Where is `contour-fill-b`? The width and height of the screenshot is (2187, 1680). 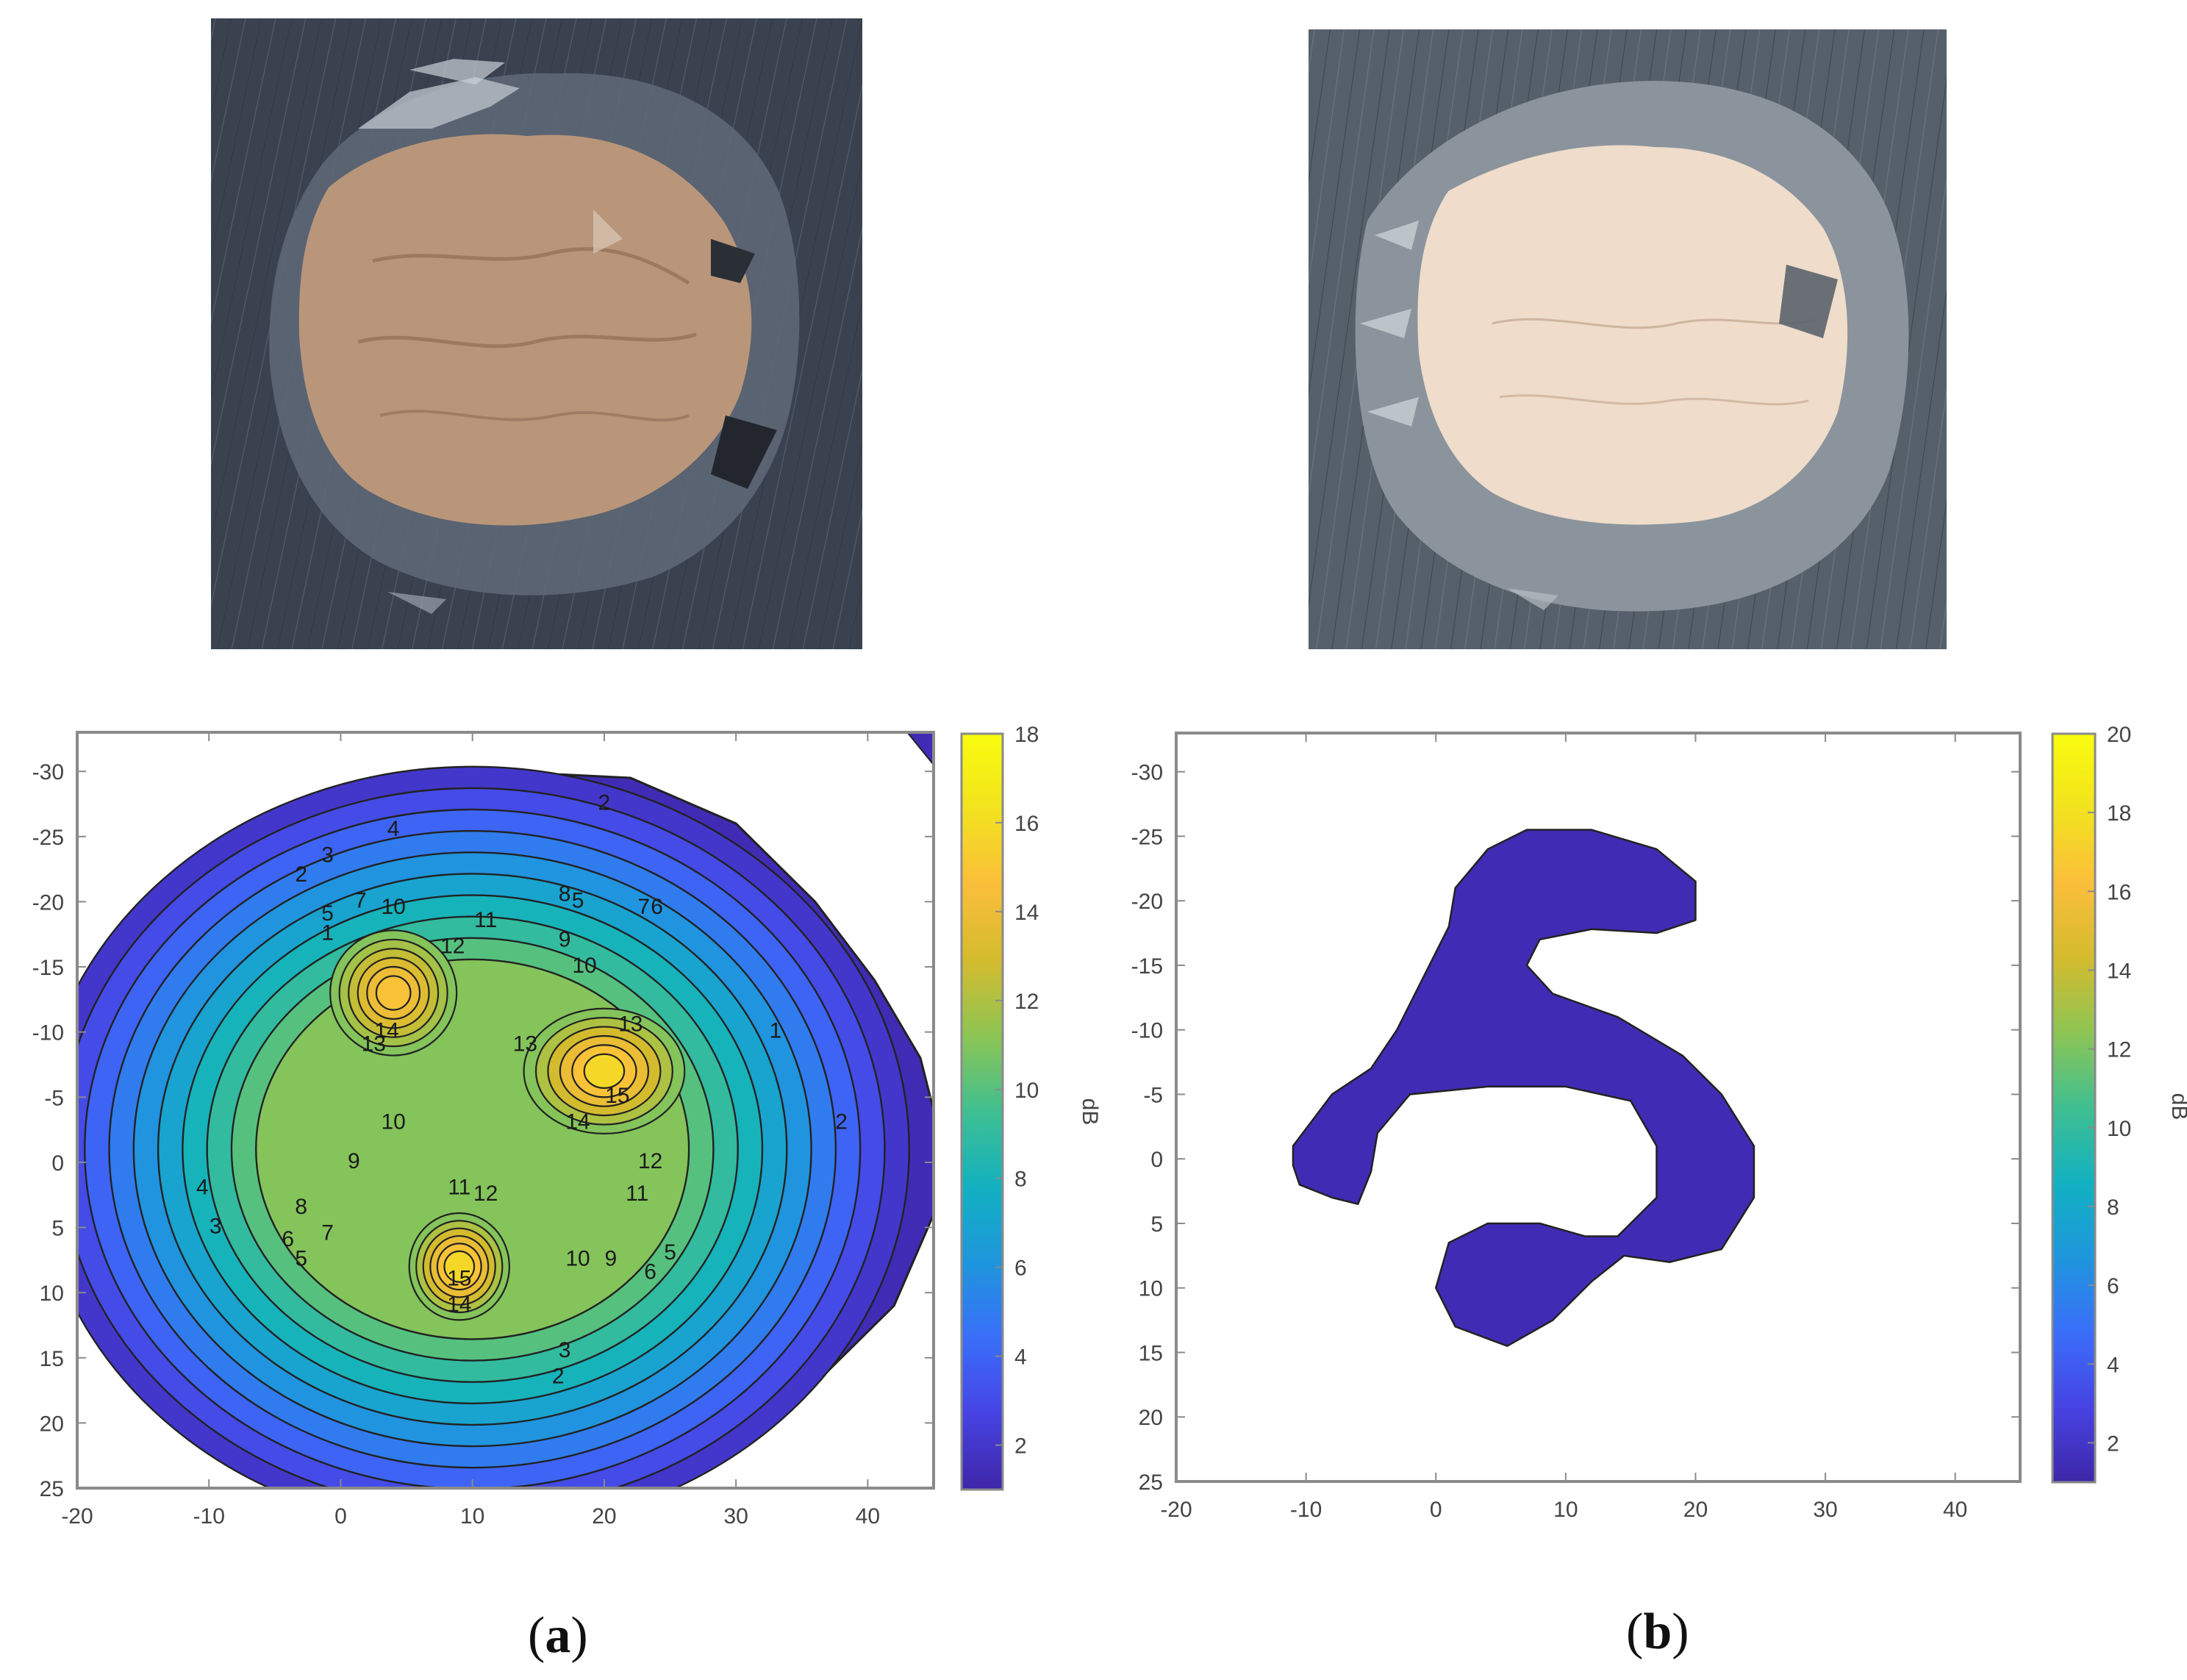 contour-fill-b is located at coordinates (1524, 1088).